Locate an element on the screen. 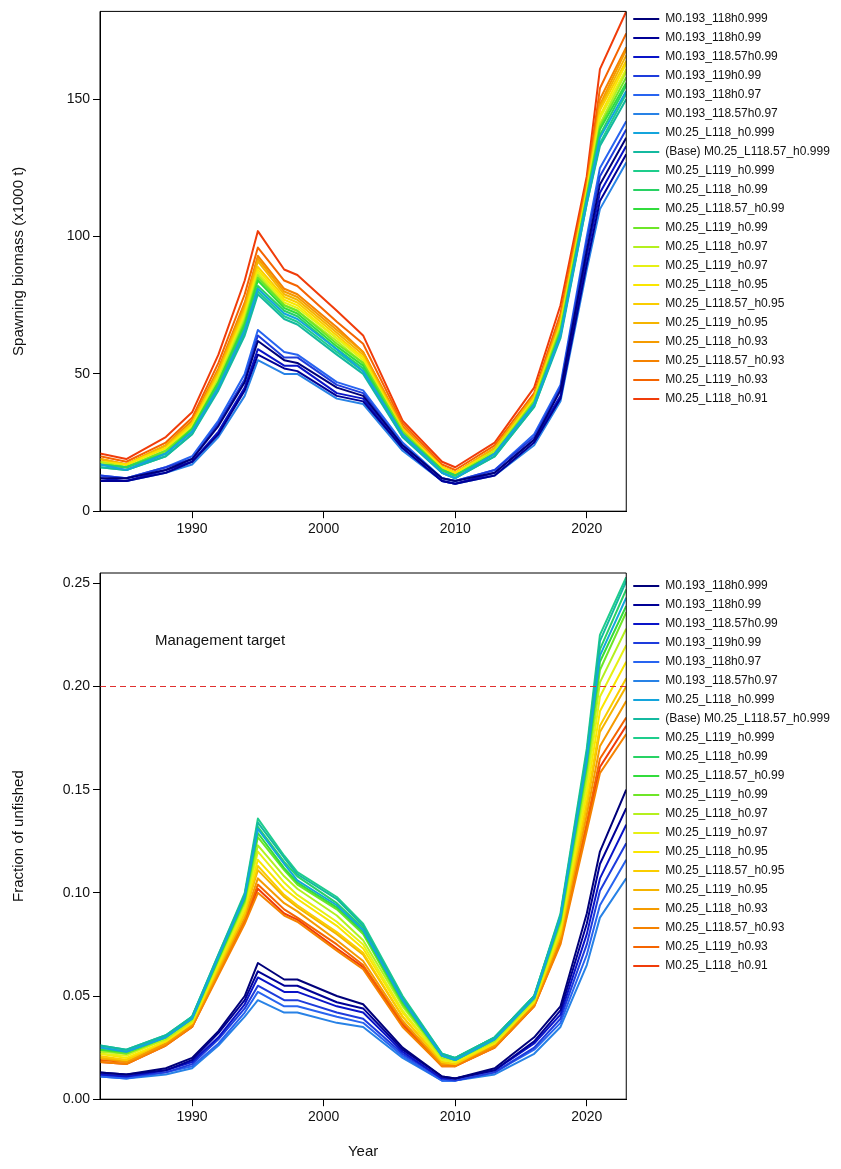 The image size is (841, 1169). y-tick-label: 0.00 is located at coordinates (76, 1098).